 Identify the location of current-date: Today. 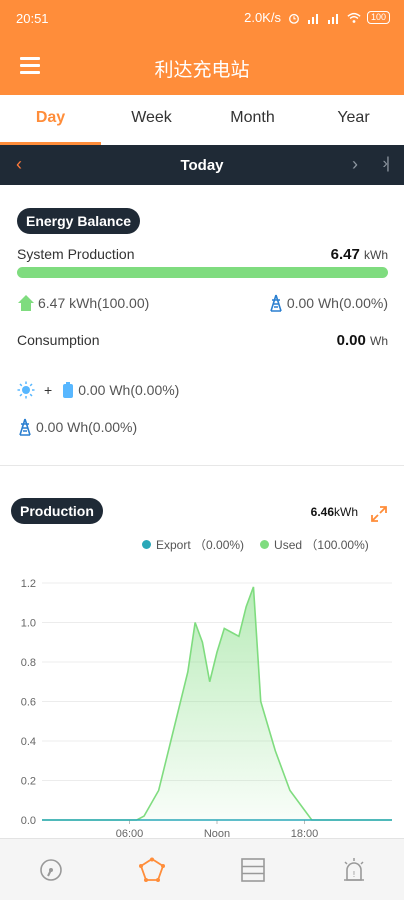
(202, 165).